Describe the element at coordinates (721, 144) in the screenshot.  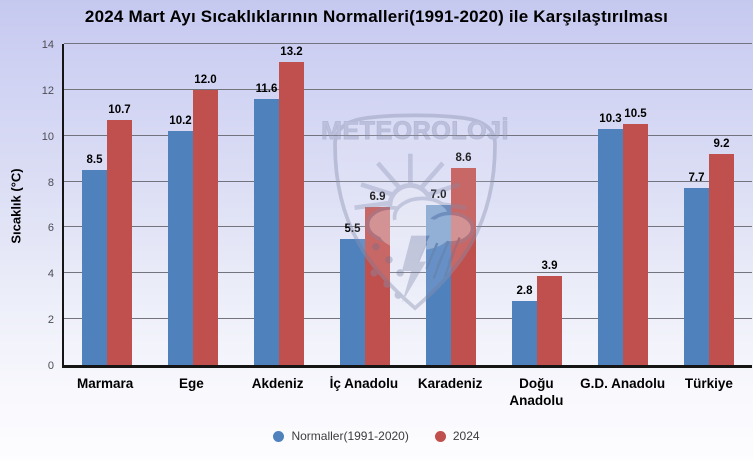
I see `bar-value-label: 9.2` at that location.